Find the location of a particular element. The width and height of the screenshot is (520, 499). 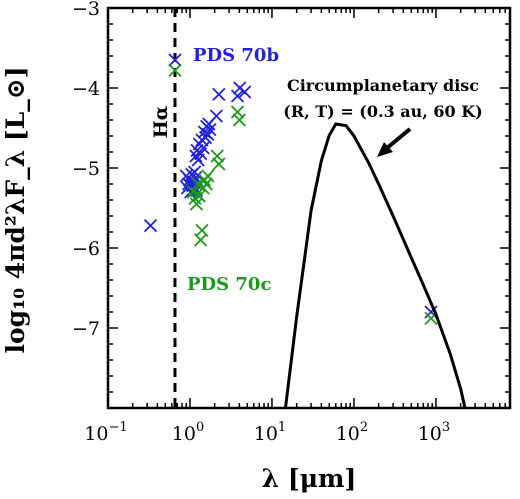

y-tick-label: −7 is located at coordinates (86, 329).